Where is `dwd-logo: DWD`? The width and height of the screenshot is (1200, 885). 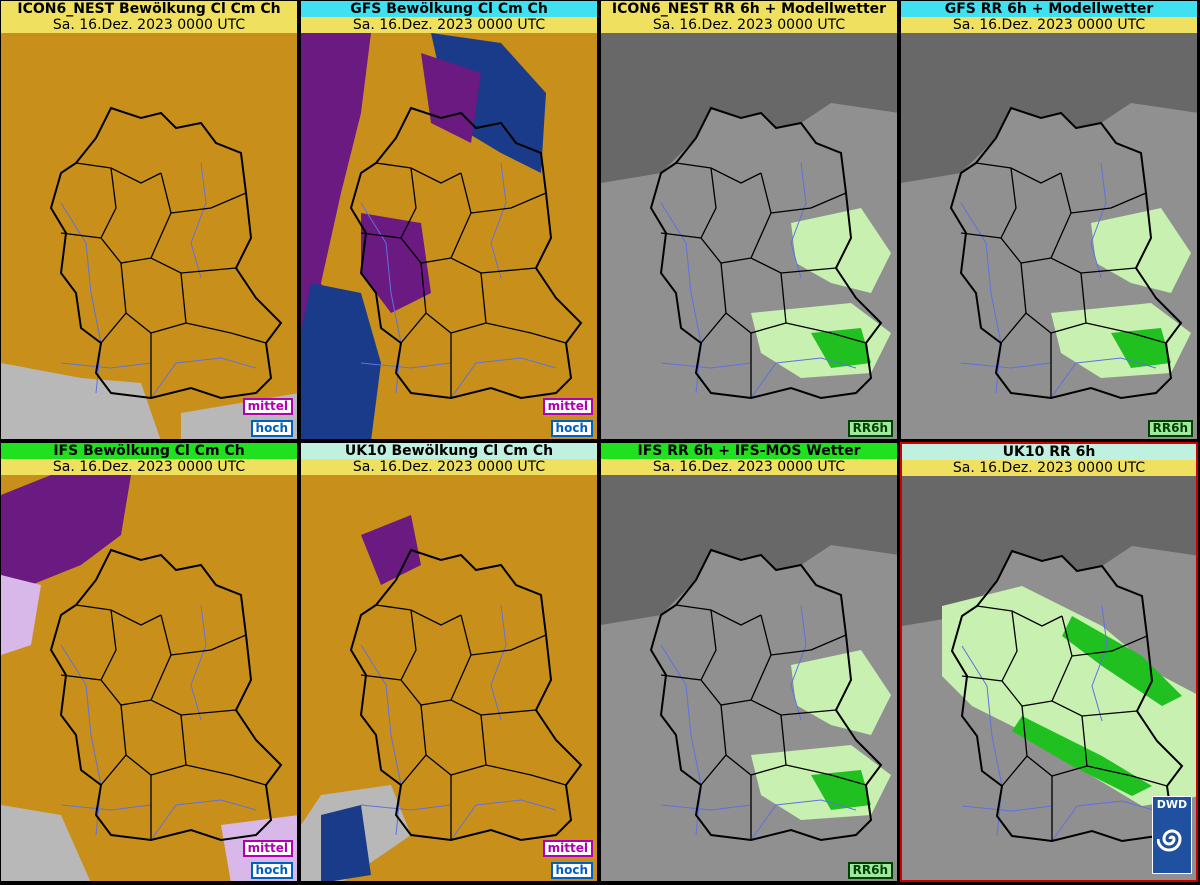 dwd-logo: DWD is located at coordinates (1172, 835).